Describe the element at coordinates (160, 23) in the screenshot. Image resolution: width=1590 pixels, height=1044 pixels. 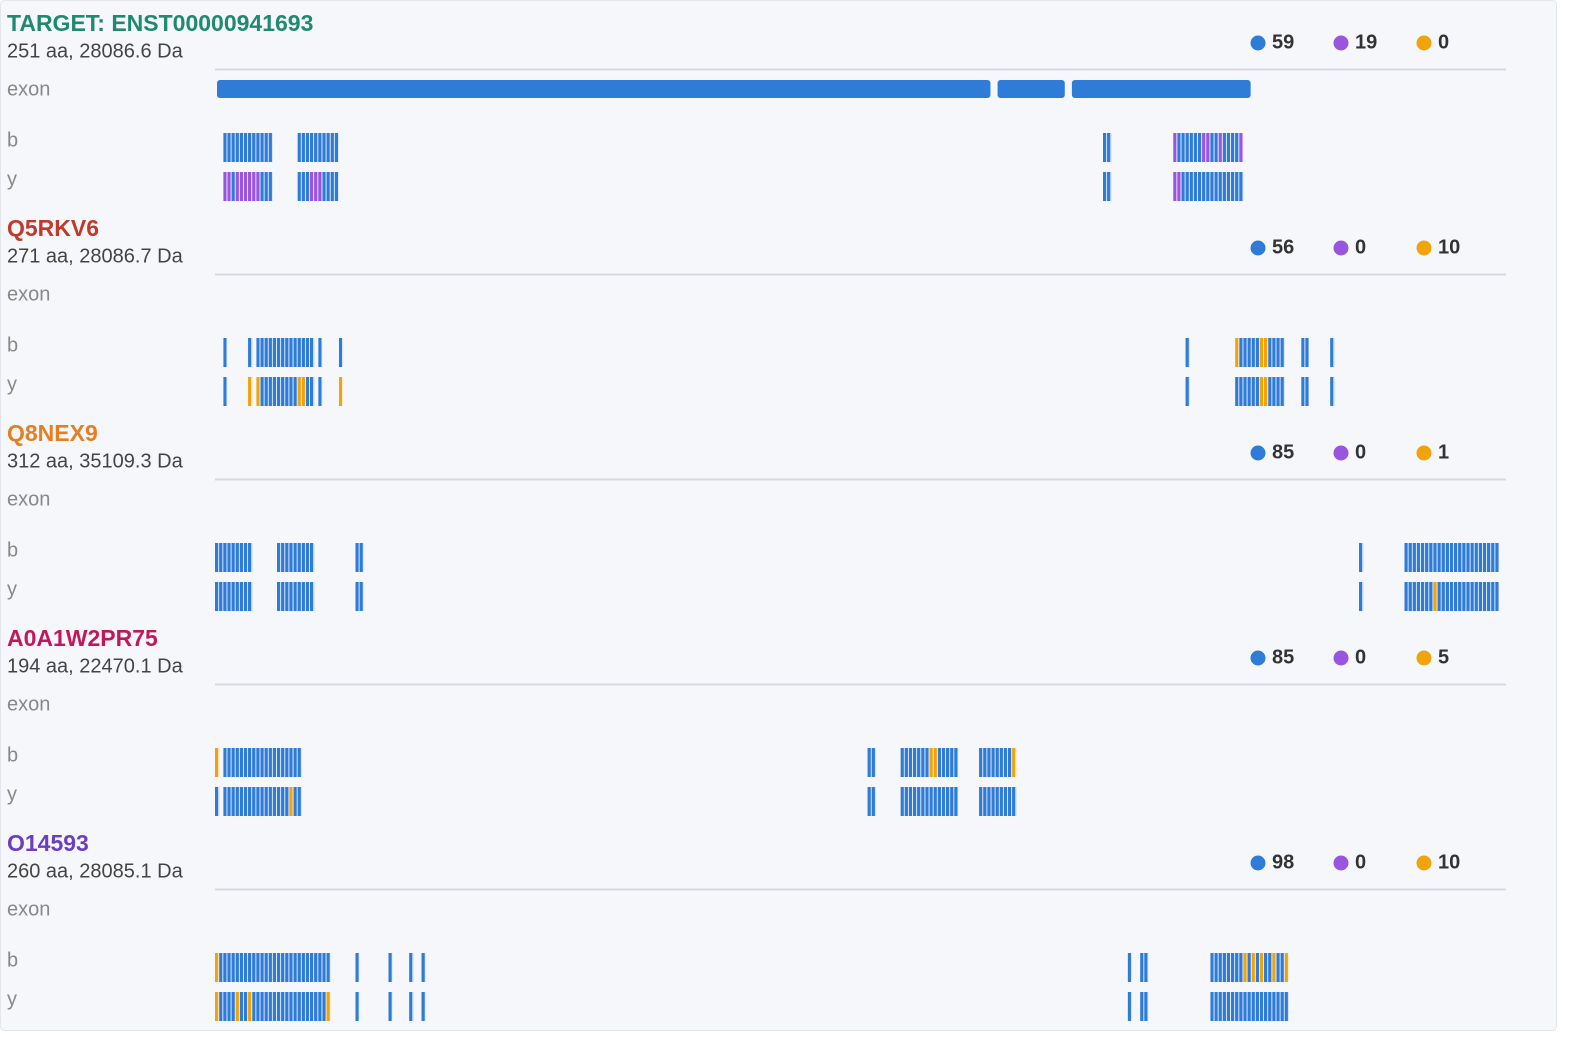
I see `protein-title: TARGET: ENST00000941693` at that location.